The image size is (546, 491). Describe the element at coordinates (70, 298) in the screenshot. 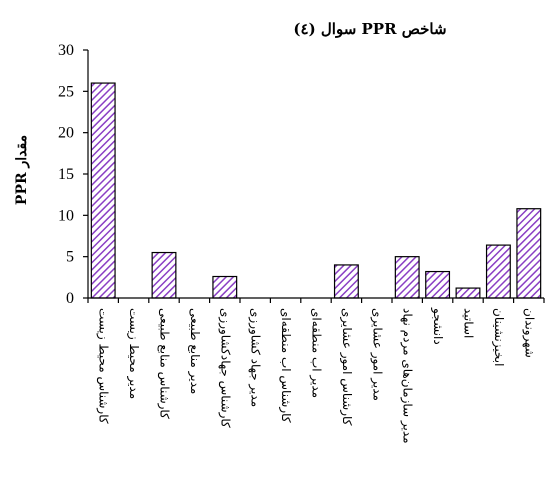

I see `y-tick-label: 0` at that location.